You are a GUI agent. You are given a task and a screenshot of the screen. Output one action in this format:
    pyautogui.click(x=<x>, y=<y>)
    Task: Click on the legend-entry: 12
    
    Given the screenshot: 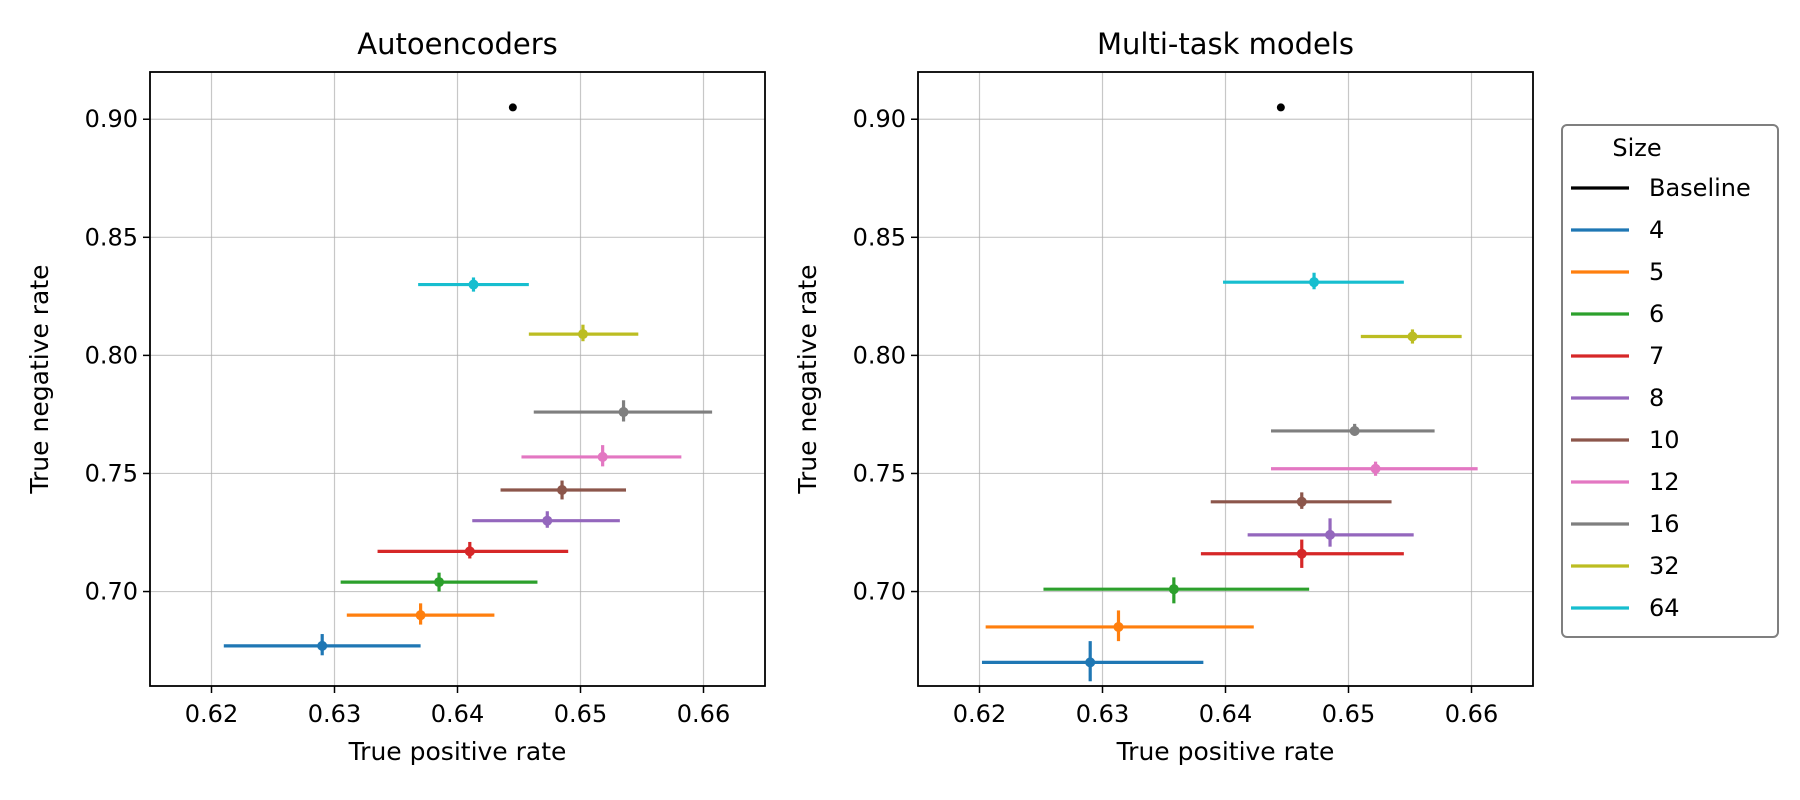 What is the action you would take?
    pyautogui.click(x=1625, y=482)
    